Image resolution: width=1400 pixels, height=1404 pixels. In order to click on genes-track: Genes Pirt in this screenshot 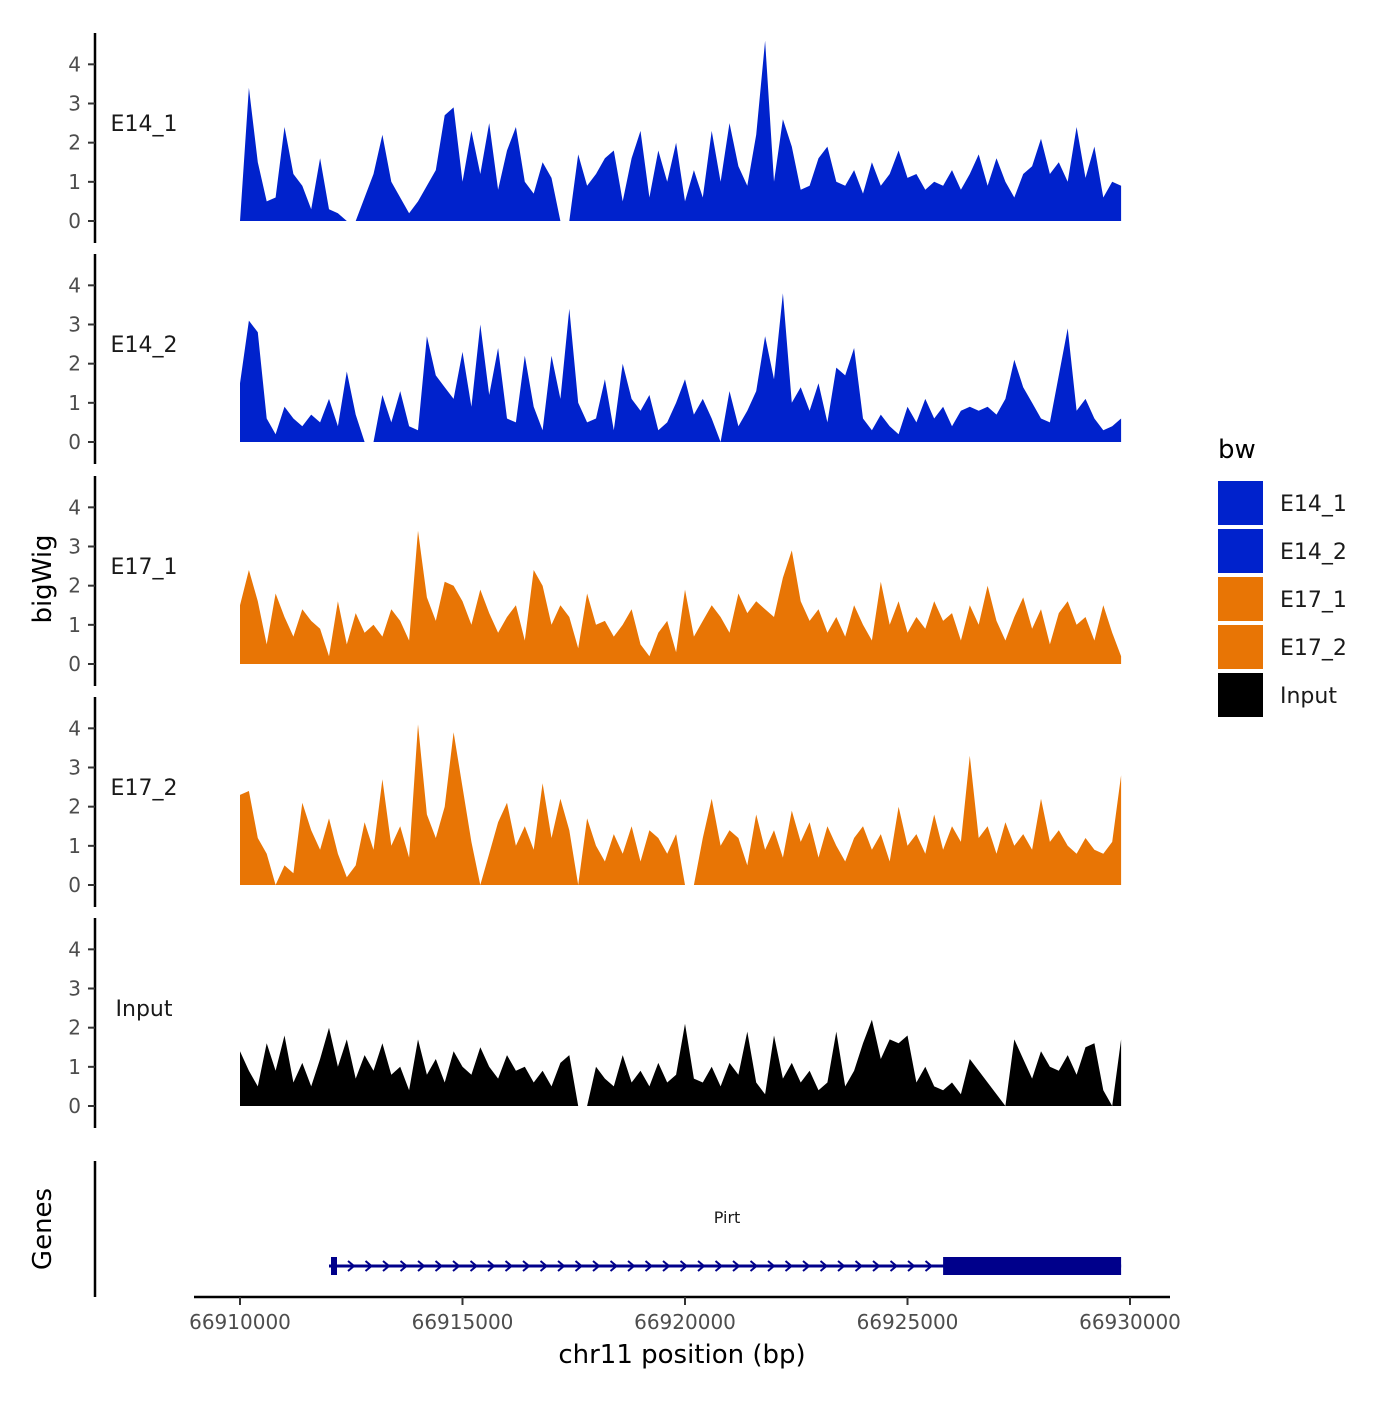, I will do `click(575, 1229)`.